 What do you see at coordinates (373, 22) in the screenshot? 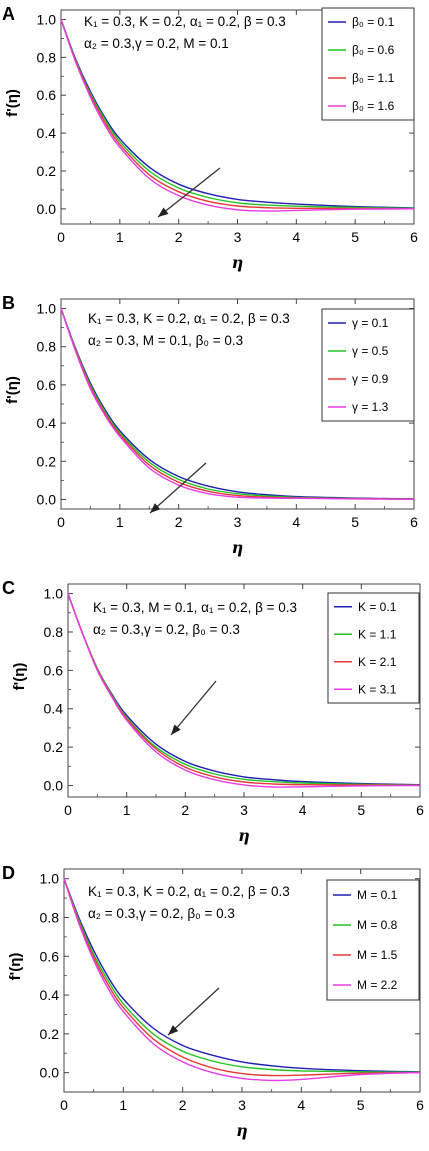
I see `legend-entry: β₀ = 0.1` at bounding box center [373, 22].